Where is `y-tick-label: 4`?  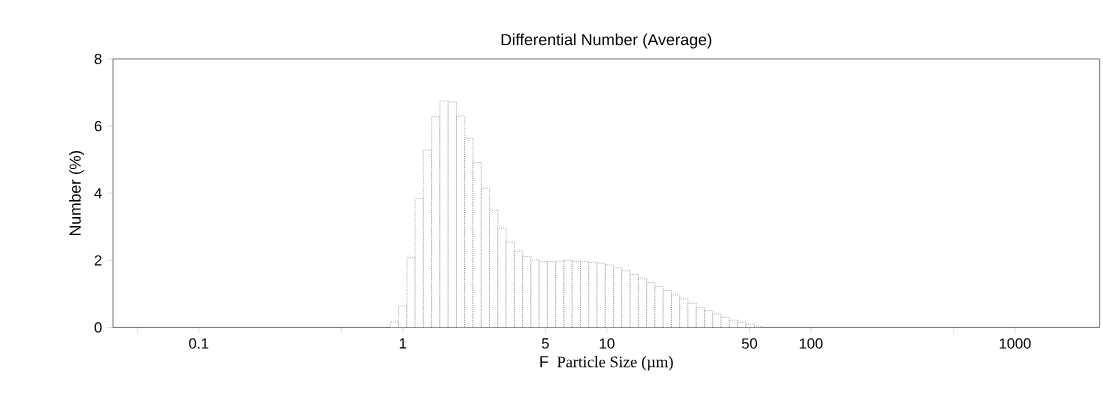
y-tick-label: 4 is located at coordinates (98, 193).